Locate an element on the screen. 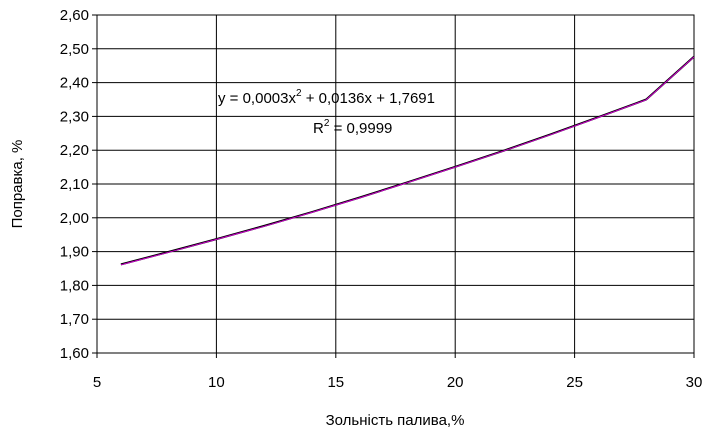  y-tick-label: 1,60 is located at coordinates (74, 353).